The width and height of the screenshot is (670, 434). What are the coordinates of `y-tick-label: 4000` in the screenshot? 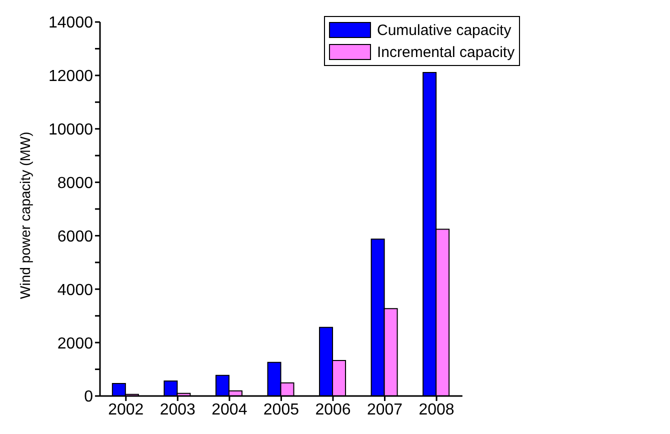 It's located at (75, 290).